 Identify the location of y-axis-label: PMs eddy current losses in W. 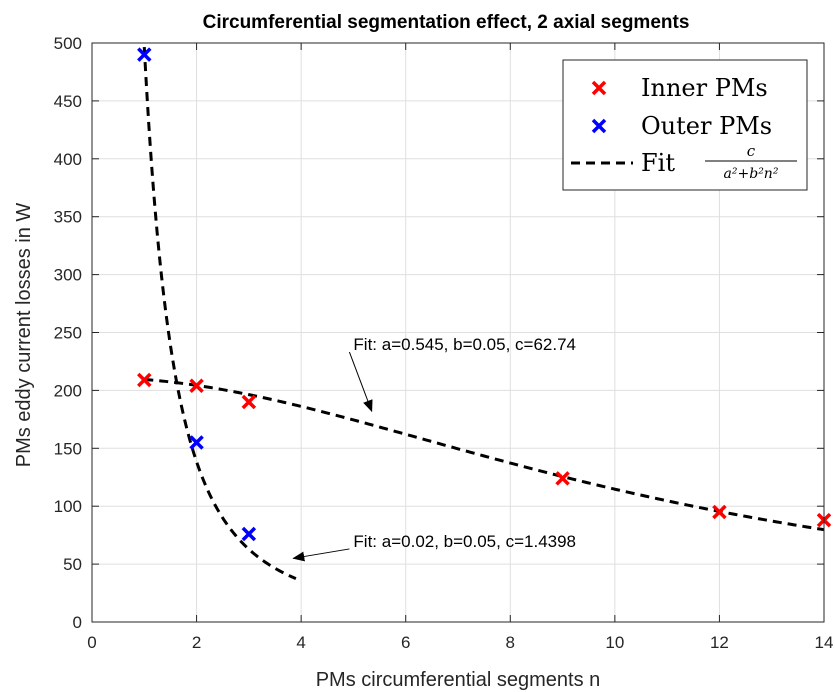
(24, 335).